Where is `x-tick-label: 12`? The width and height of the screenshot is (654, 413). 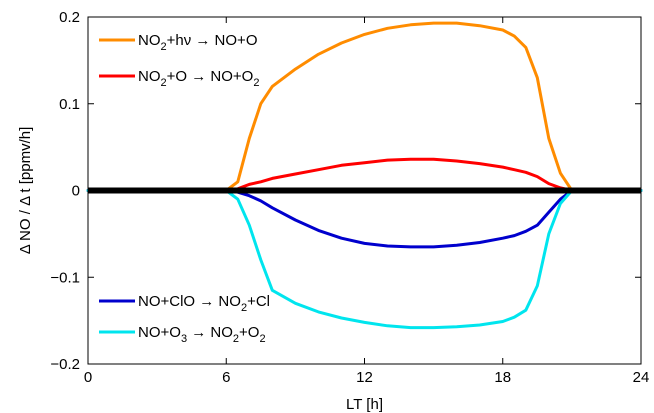 x-tick-label: 12 is located at coordinates (364, 377).